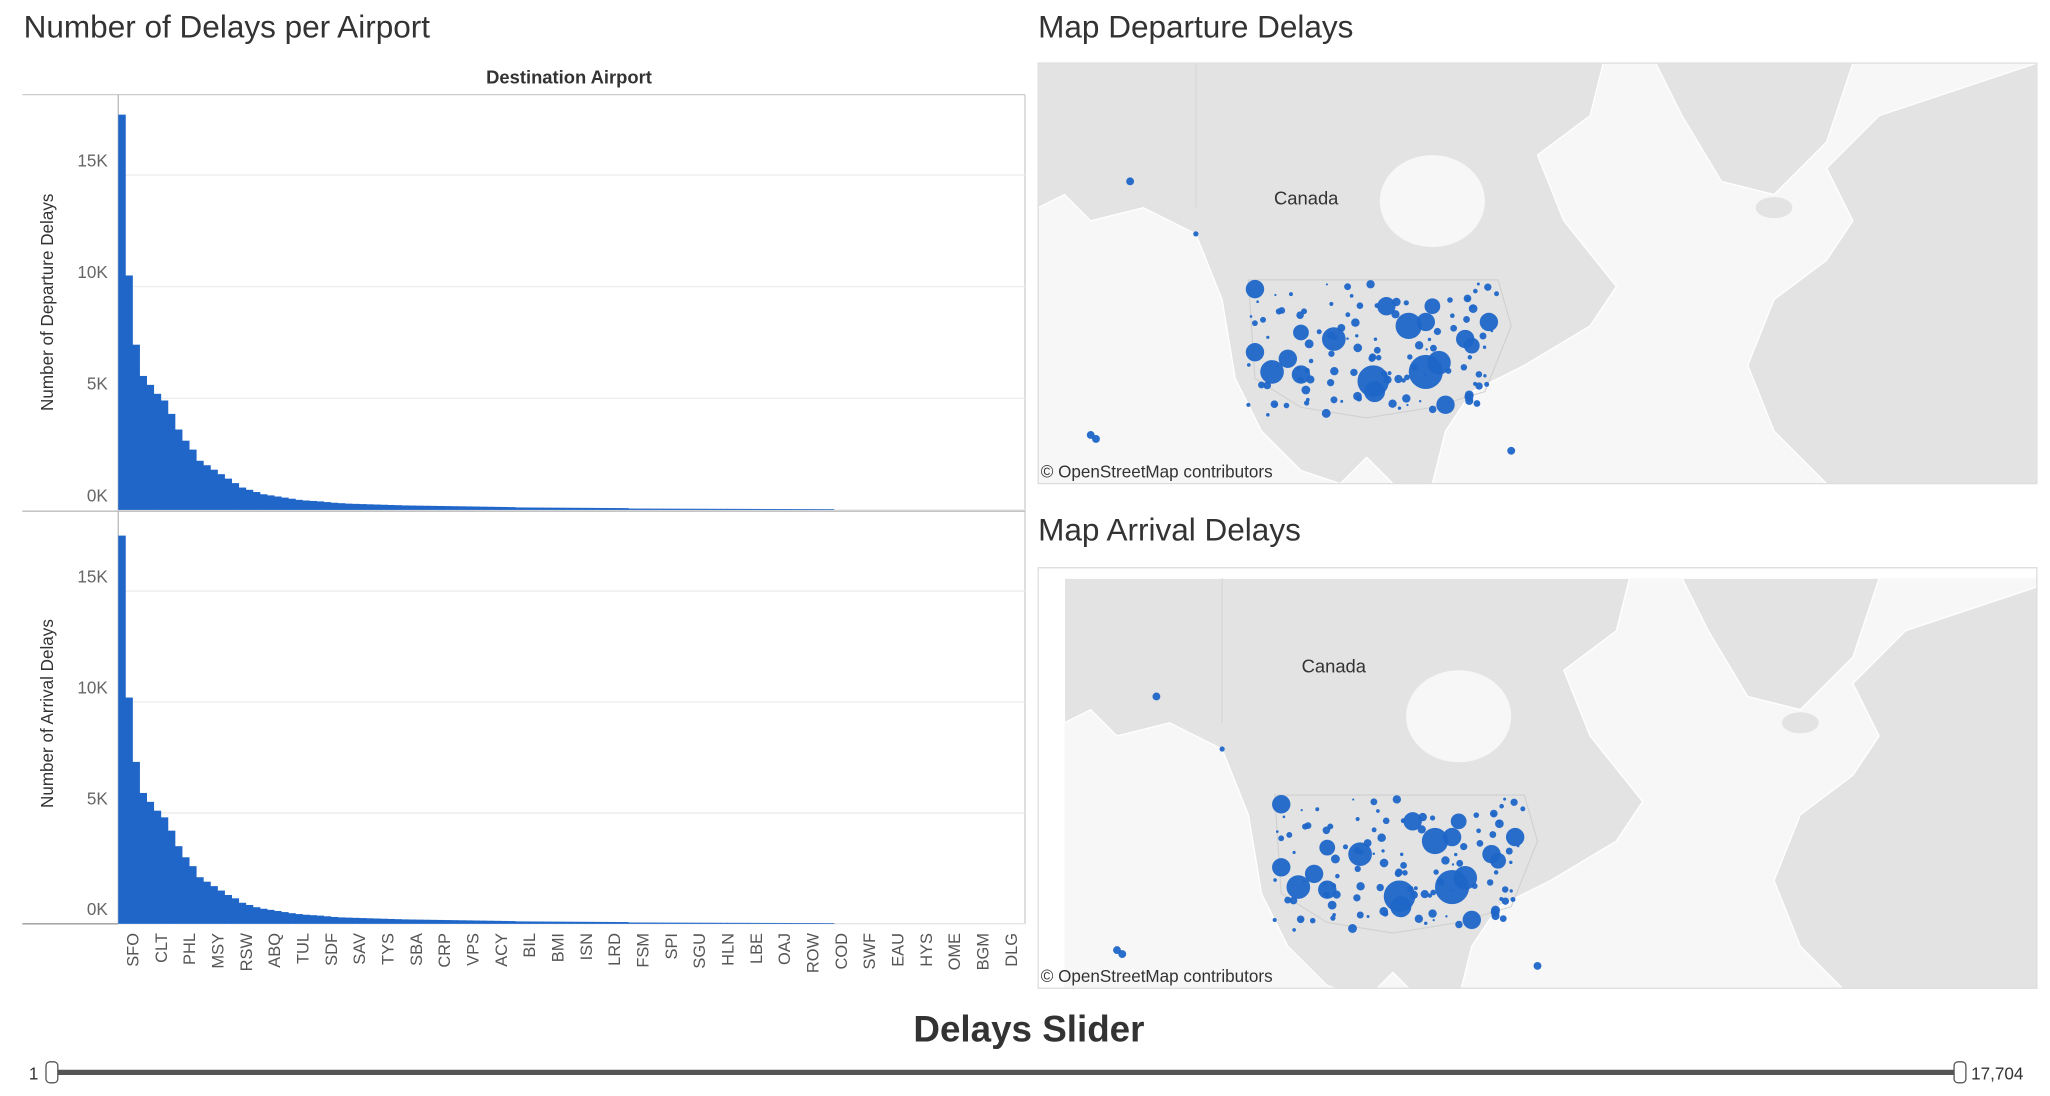 This screenshot has width=2050, height=1096. Describe the element at coordinates (984, 951) in the screenshot. I see `x-tick-label: BGM` at that location.